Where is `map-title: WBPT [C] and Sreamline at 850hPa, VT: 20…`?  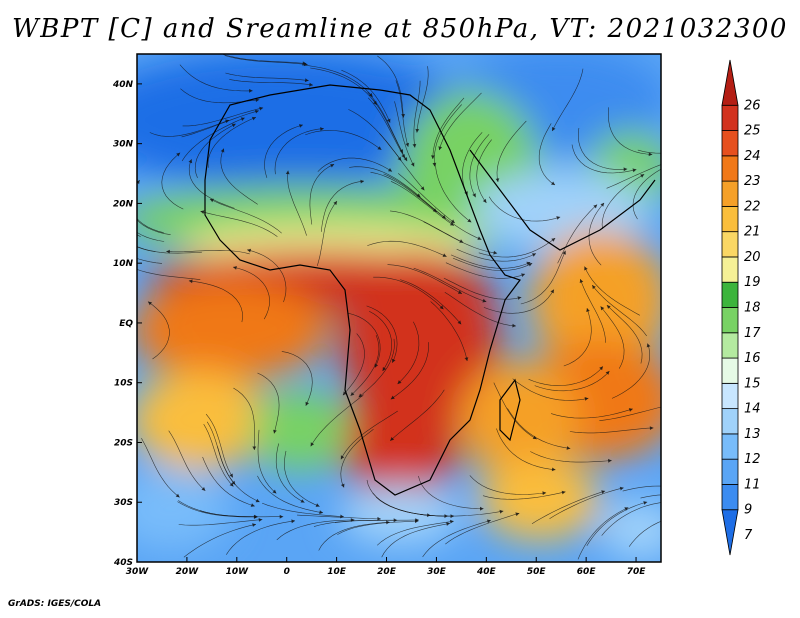
map-title: WBPT [C] and Sreamline at 850hPa, VT: 20… is located at coordinates (400, 29).